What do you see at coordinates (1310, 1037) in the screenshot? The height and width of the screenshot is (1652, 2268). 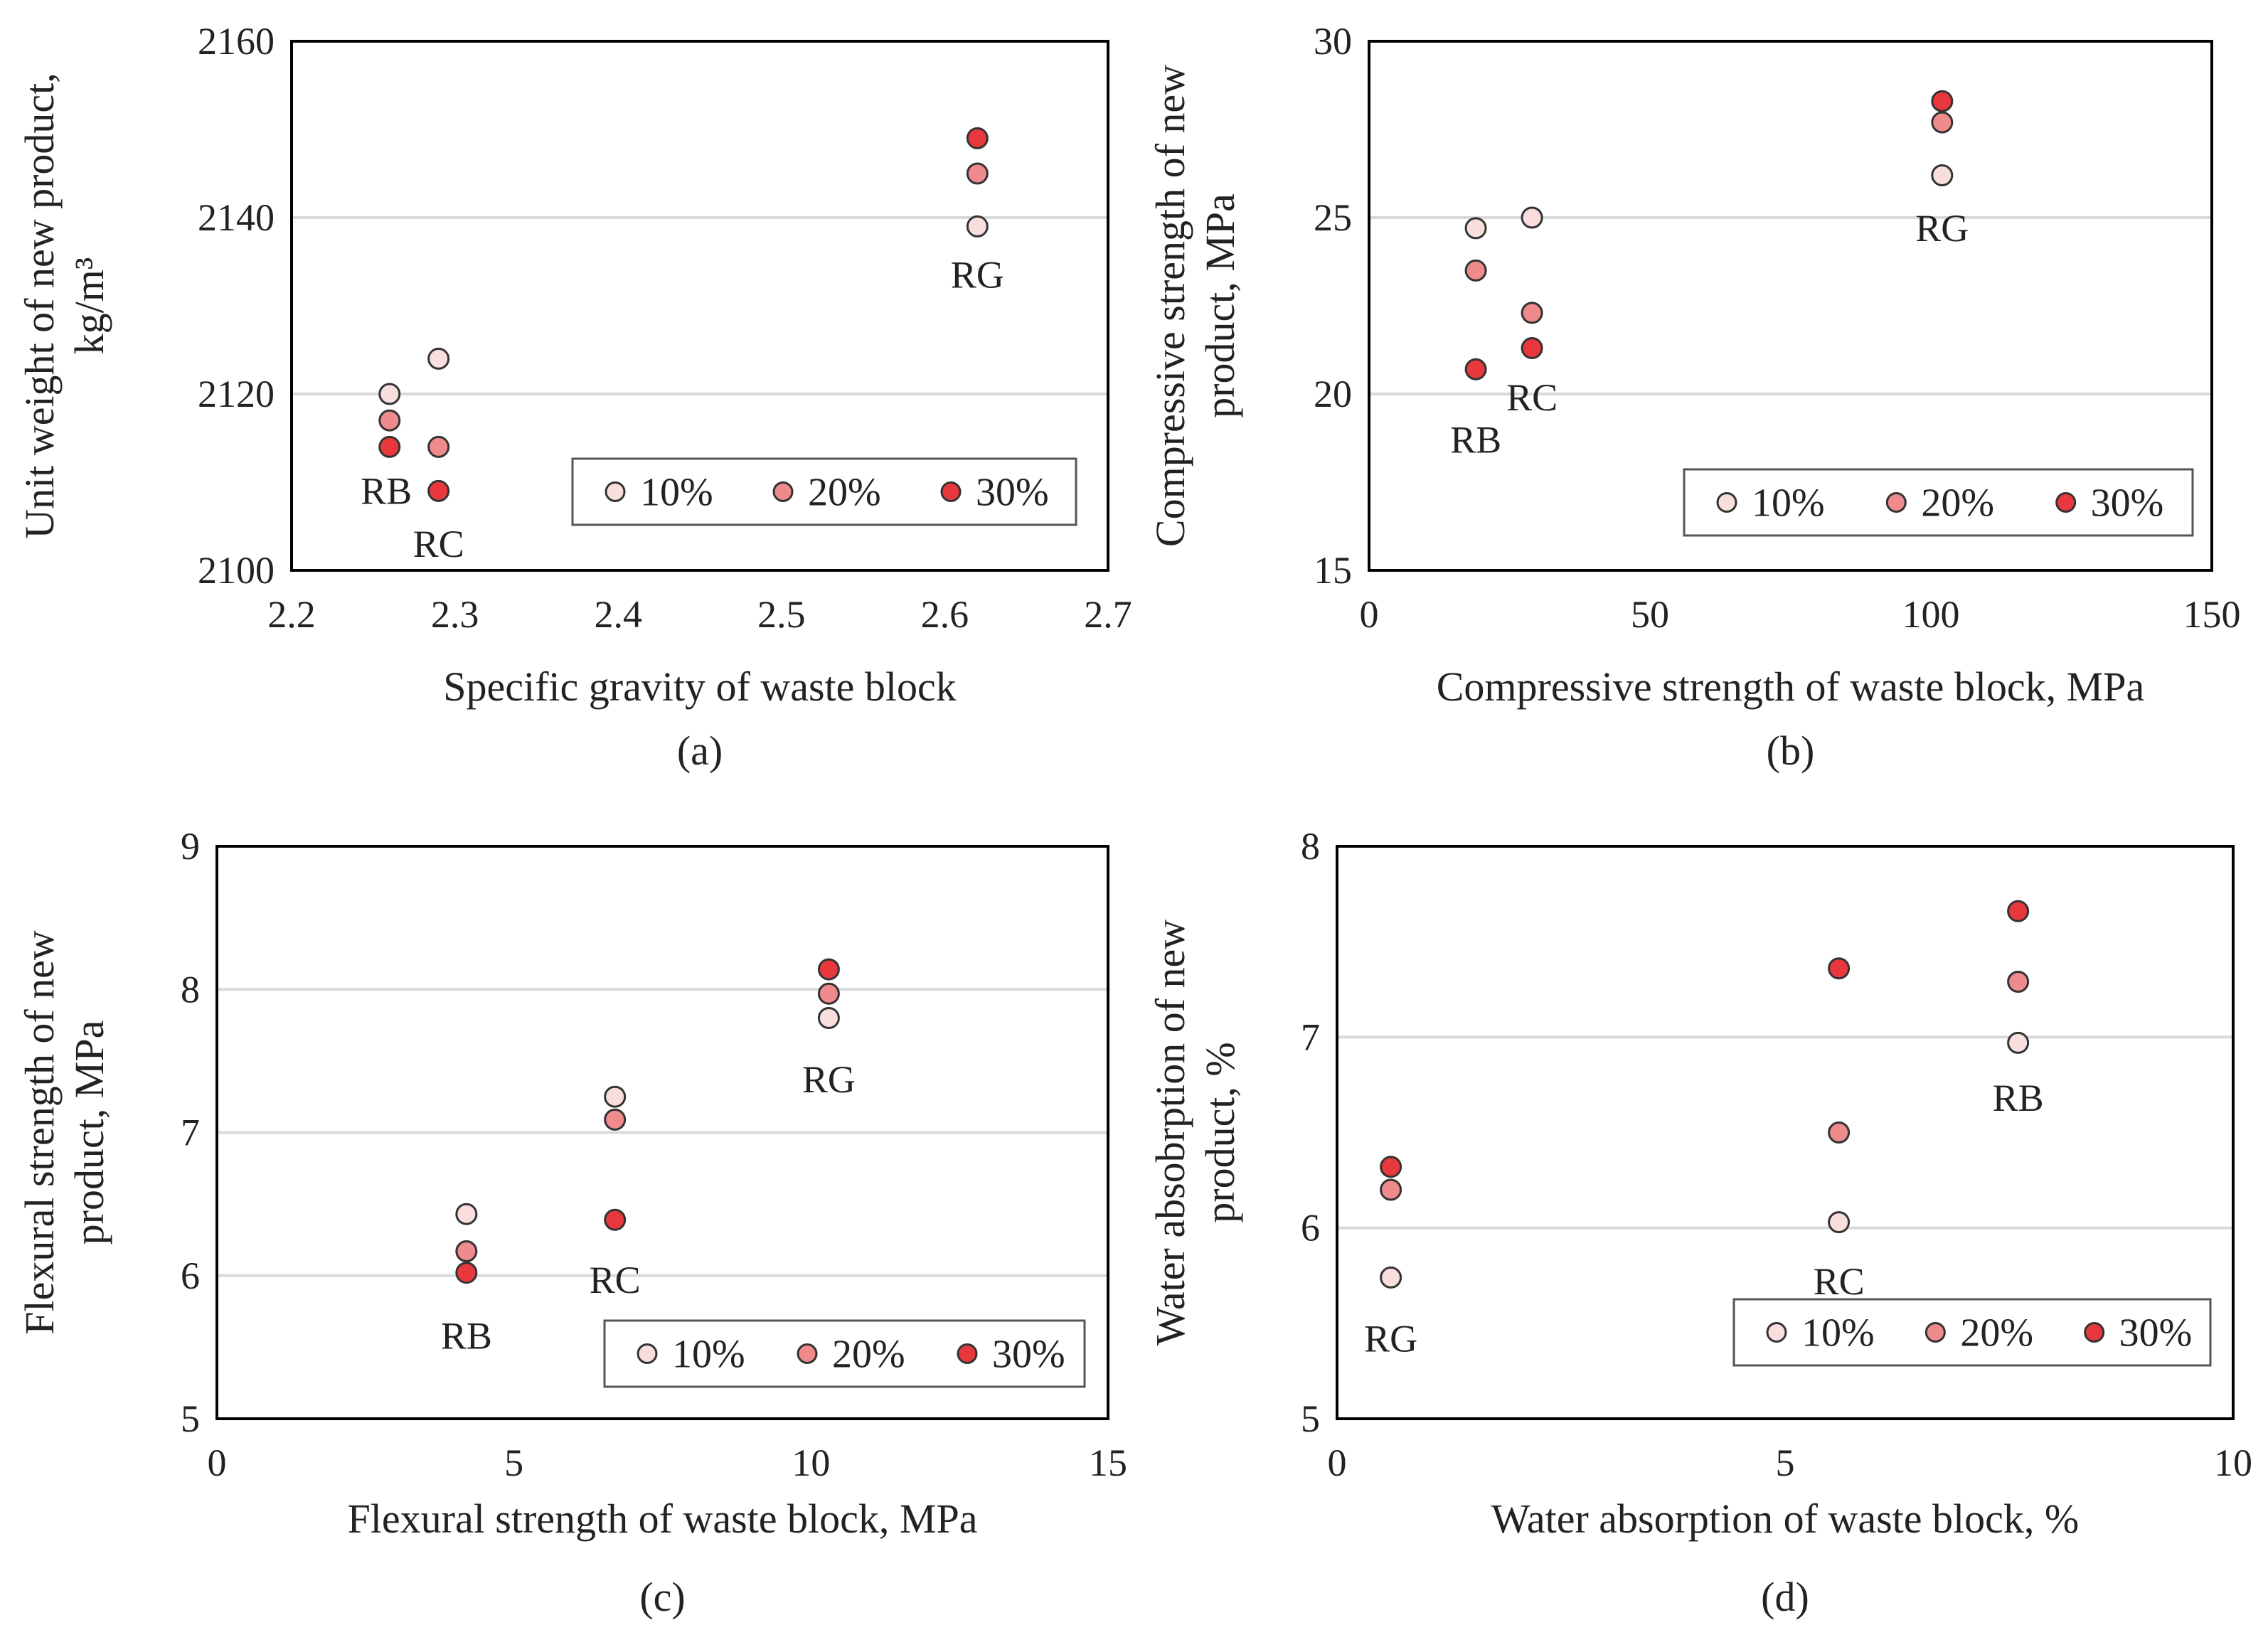 I see `panel-d-y-tick-label: 7` at bounding box center [1310, 1037].